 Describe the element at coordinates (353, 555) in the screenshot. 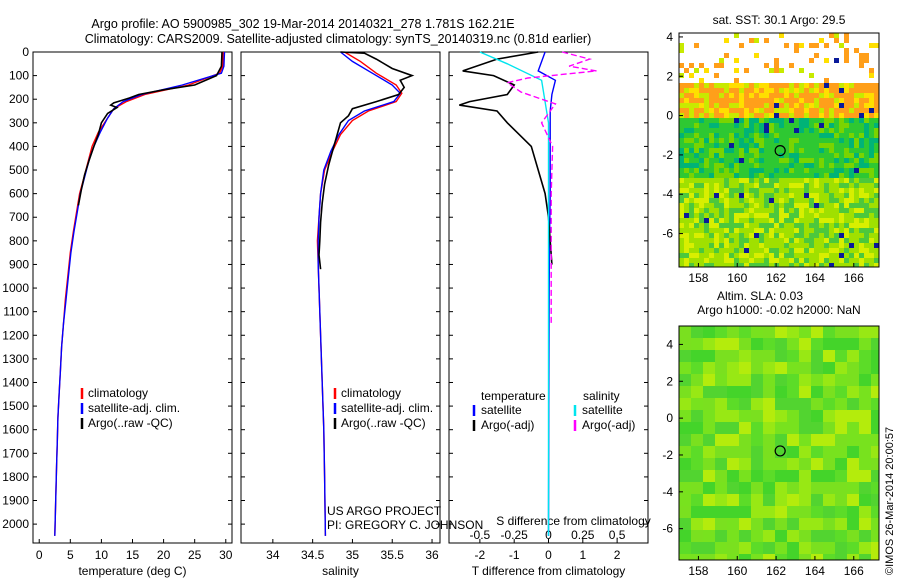

I see `salinity-xtick-label: 35` at that location.